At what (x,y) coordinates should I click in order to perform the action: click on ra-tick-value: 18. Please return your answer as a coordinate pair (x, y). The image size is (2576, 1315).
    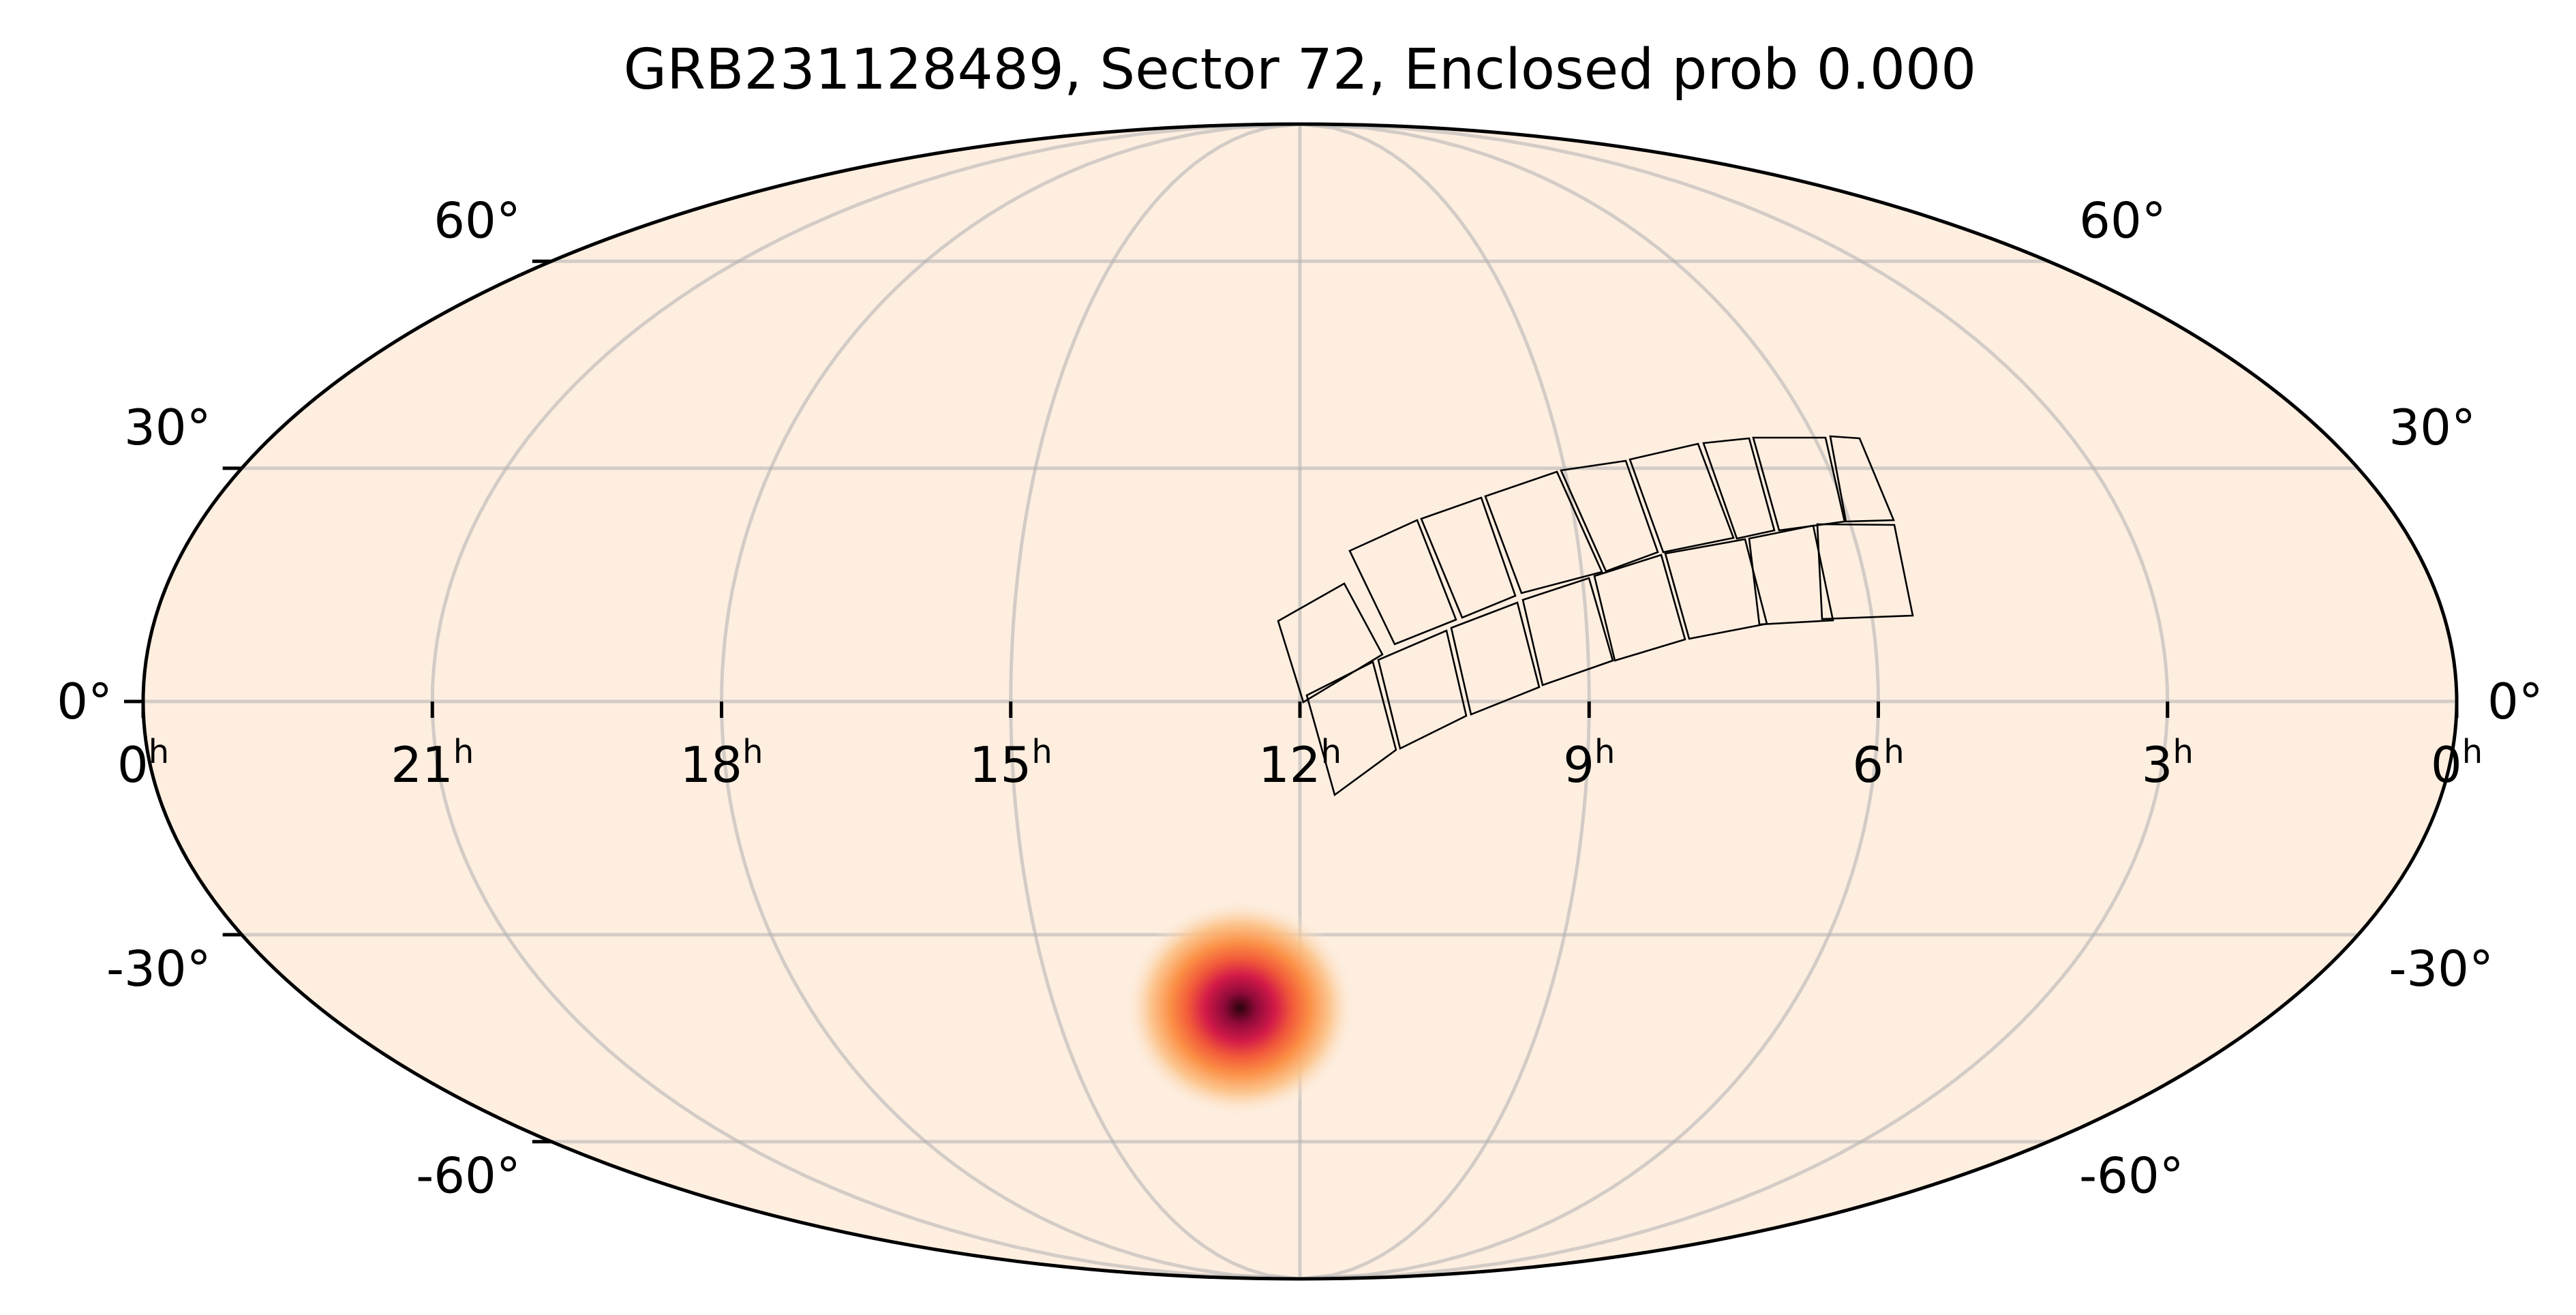
    Looking at the image, I should click on (711, 765).